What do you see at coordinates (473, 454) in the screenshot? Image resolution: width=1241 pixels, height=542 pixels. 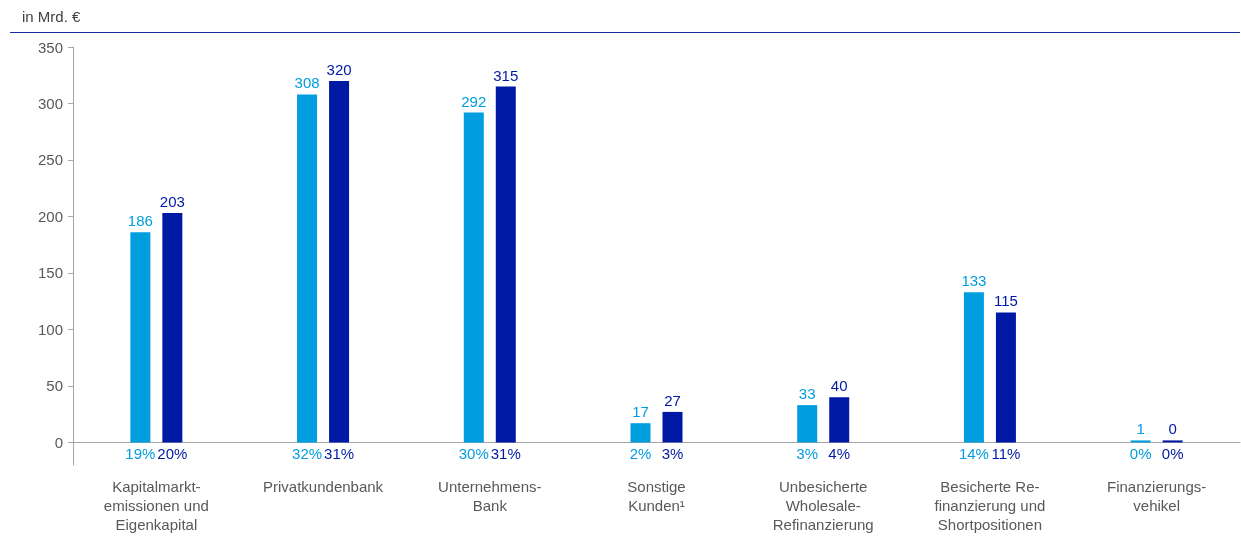 I see `annotation: 30%` at bounding box center [473, 454].